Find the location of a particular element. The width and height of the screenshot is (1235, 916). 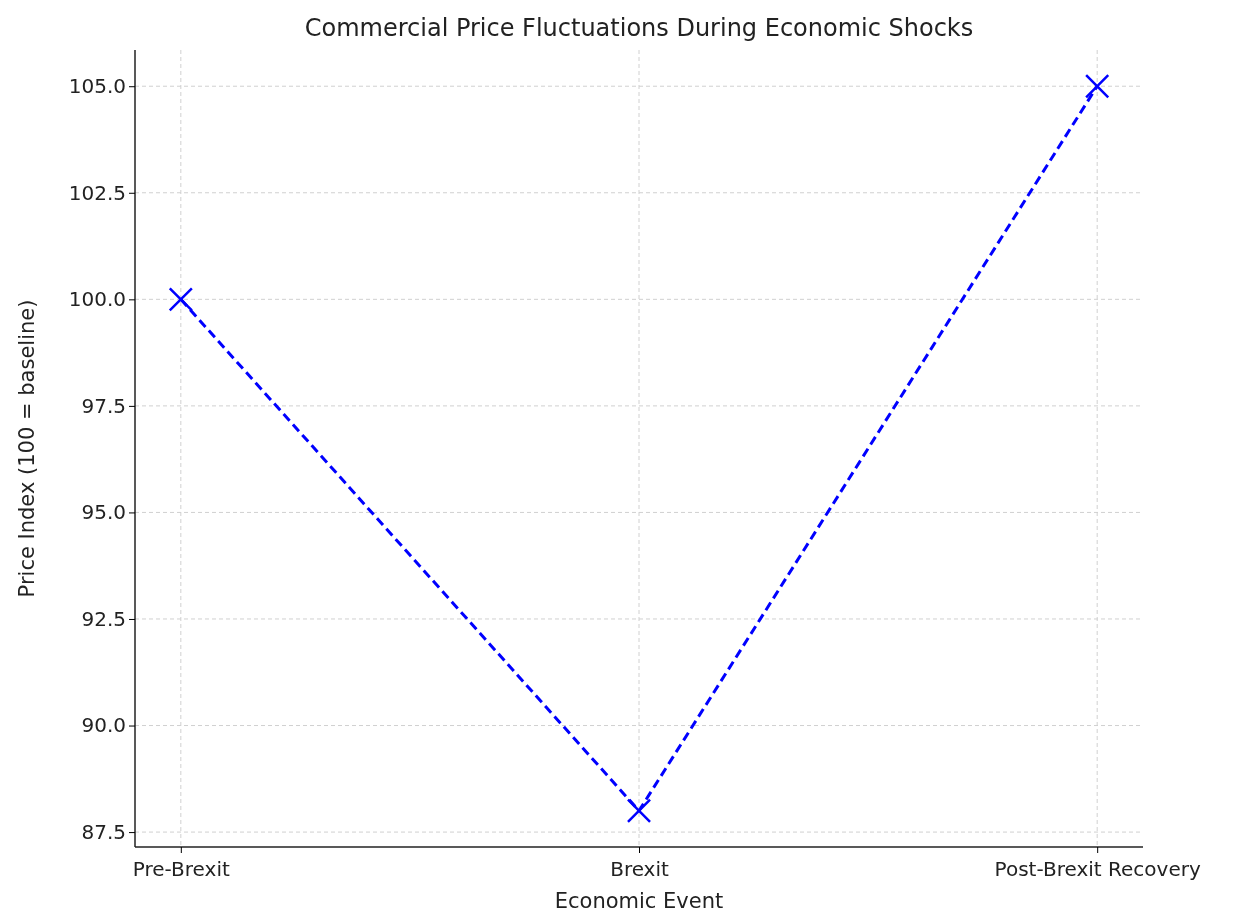

x-tick-label: Brexit is located at coordinates (639, 869).